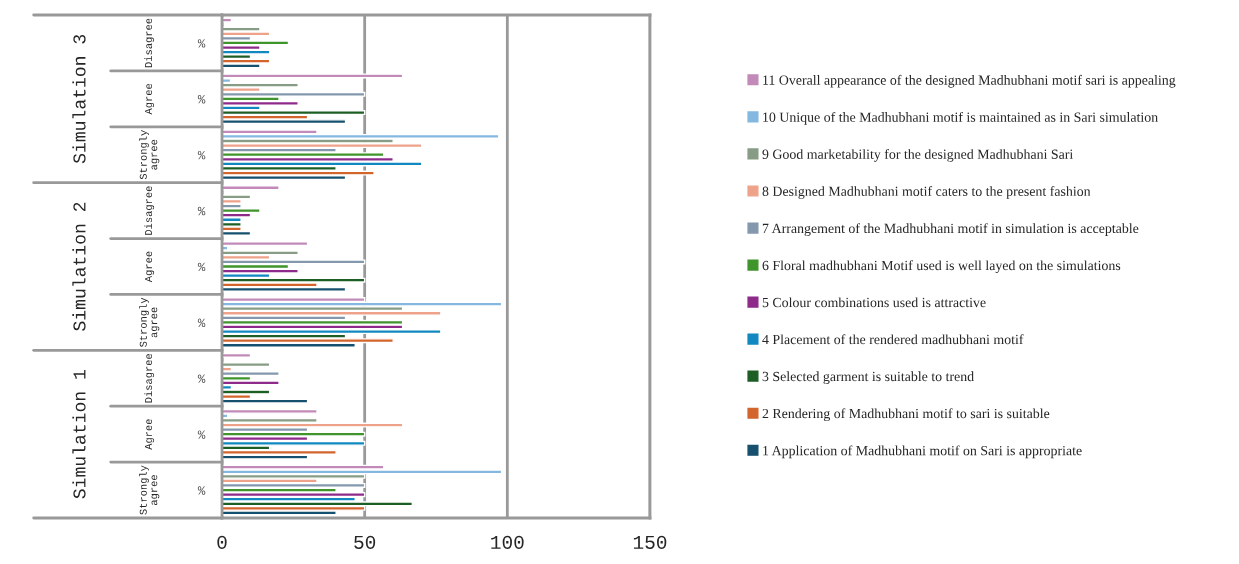 The image size is (1239, 564). Describe the element at coordinates (79, 434) in the screenshot. I see `text: Simulation 1` at that location.